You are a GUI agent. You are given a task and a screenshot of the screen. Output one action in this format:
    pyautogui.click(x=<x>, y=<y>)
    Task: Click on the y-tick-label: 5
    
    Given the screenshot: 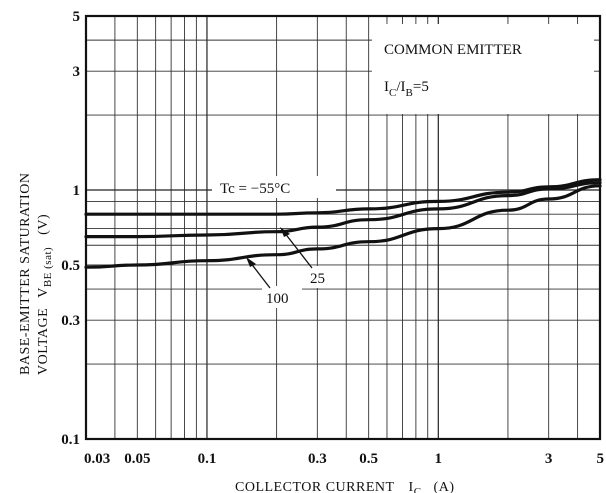 What is the action you would take?
    pyautogui.click(x=77, y=17)
    